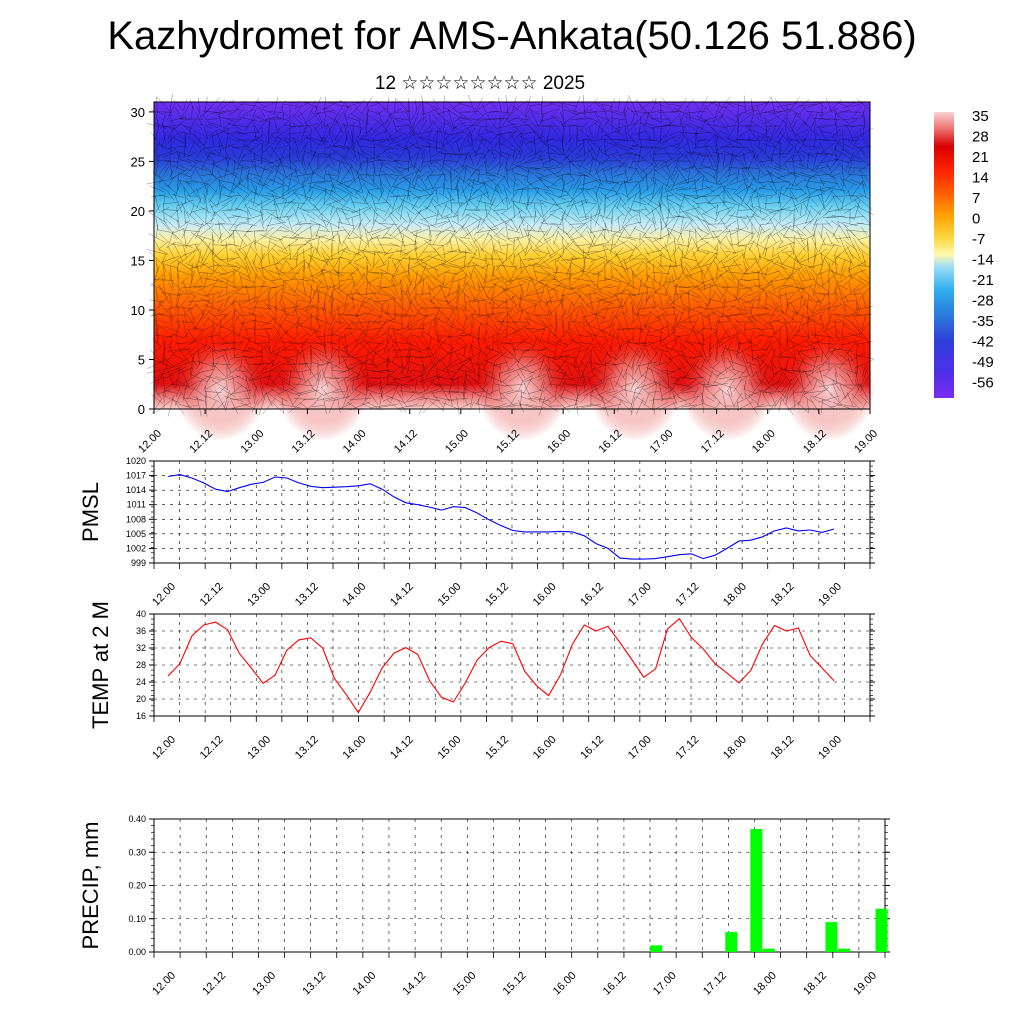 The image size is (1024, 1024). I want to click on y-tick-label: 0.00, so click(137, 952).